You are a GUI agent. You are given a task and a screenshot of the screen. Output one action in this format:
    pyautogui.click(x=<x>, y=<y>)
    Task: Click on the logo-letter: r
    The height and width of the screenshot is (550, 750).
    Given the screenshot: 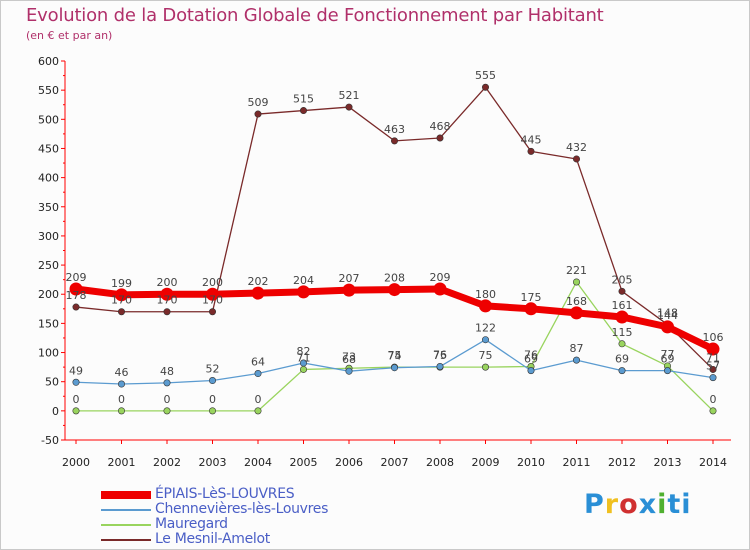 What is the action you would take?
    pyautogui.click(x=612, y=504)
    